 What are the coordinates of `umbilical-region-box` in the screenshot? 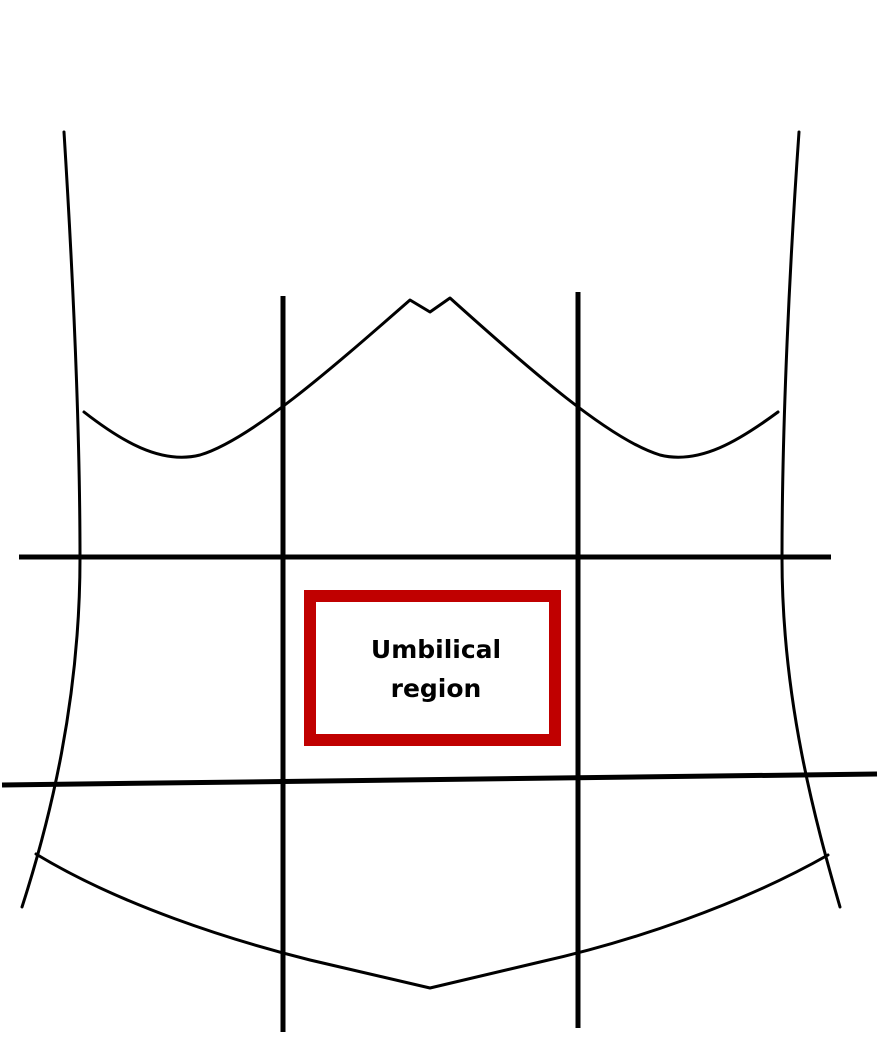 It's located at (432, 668).